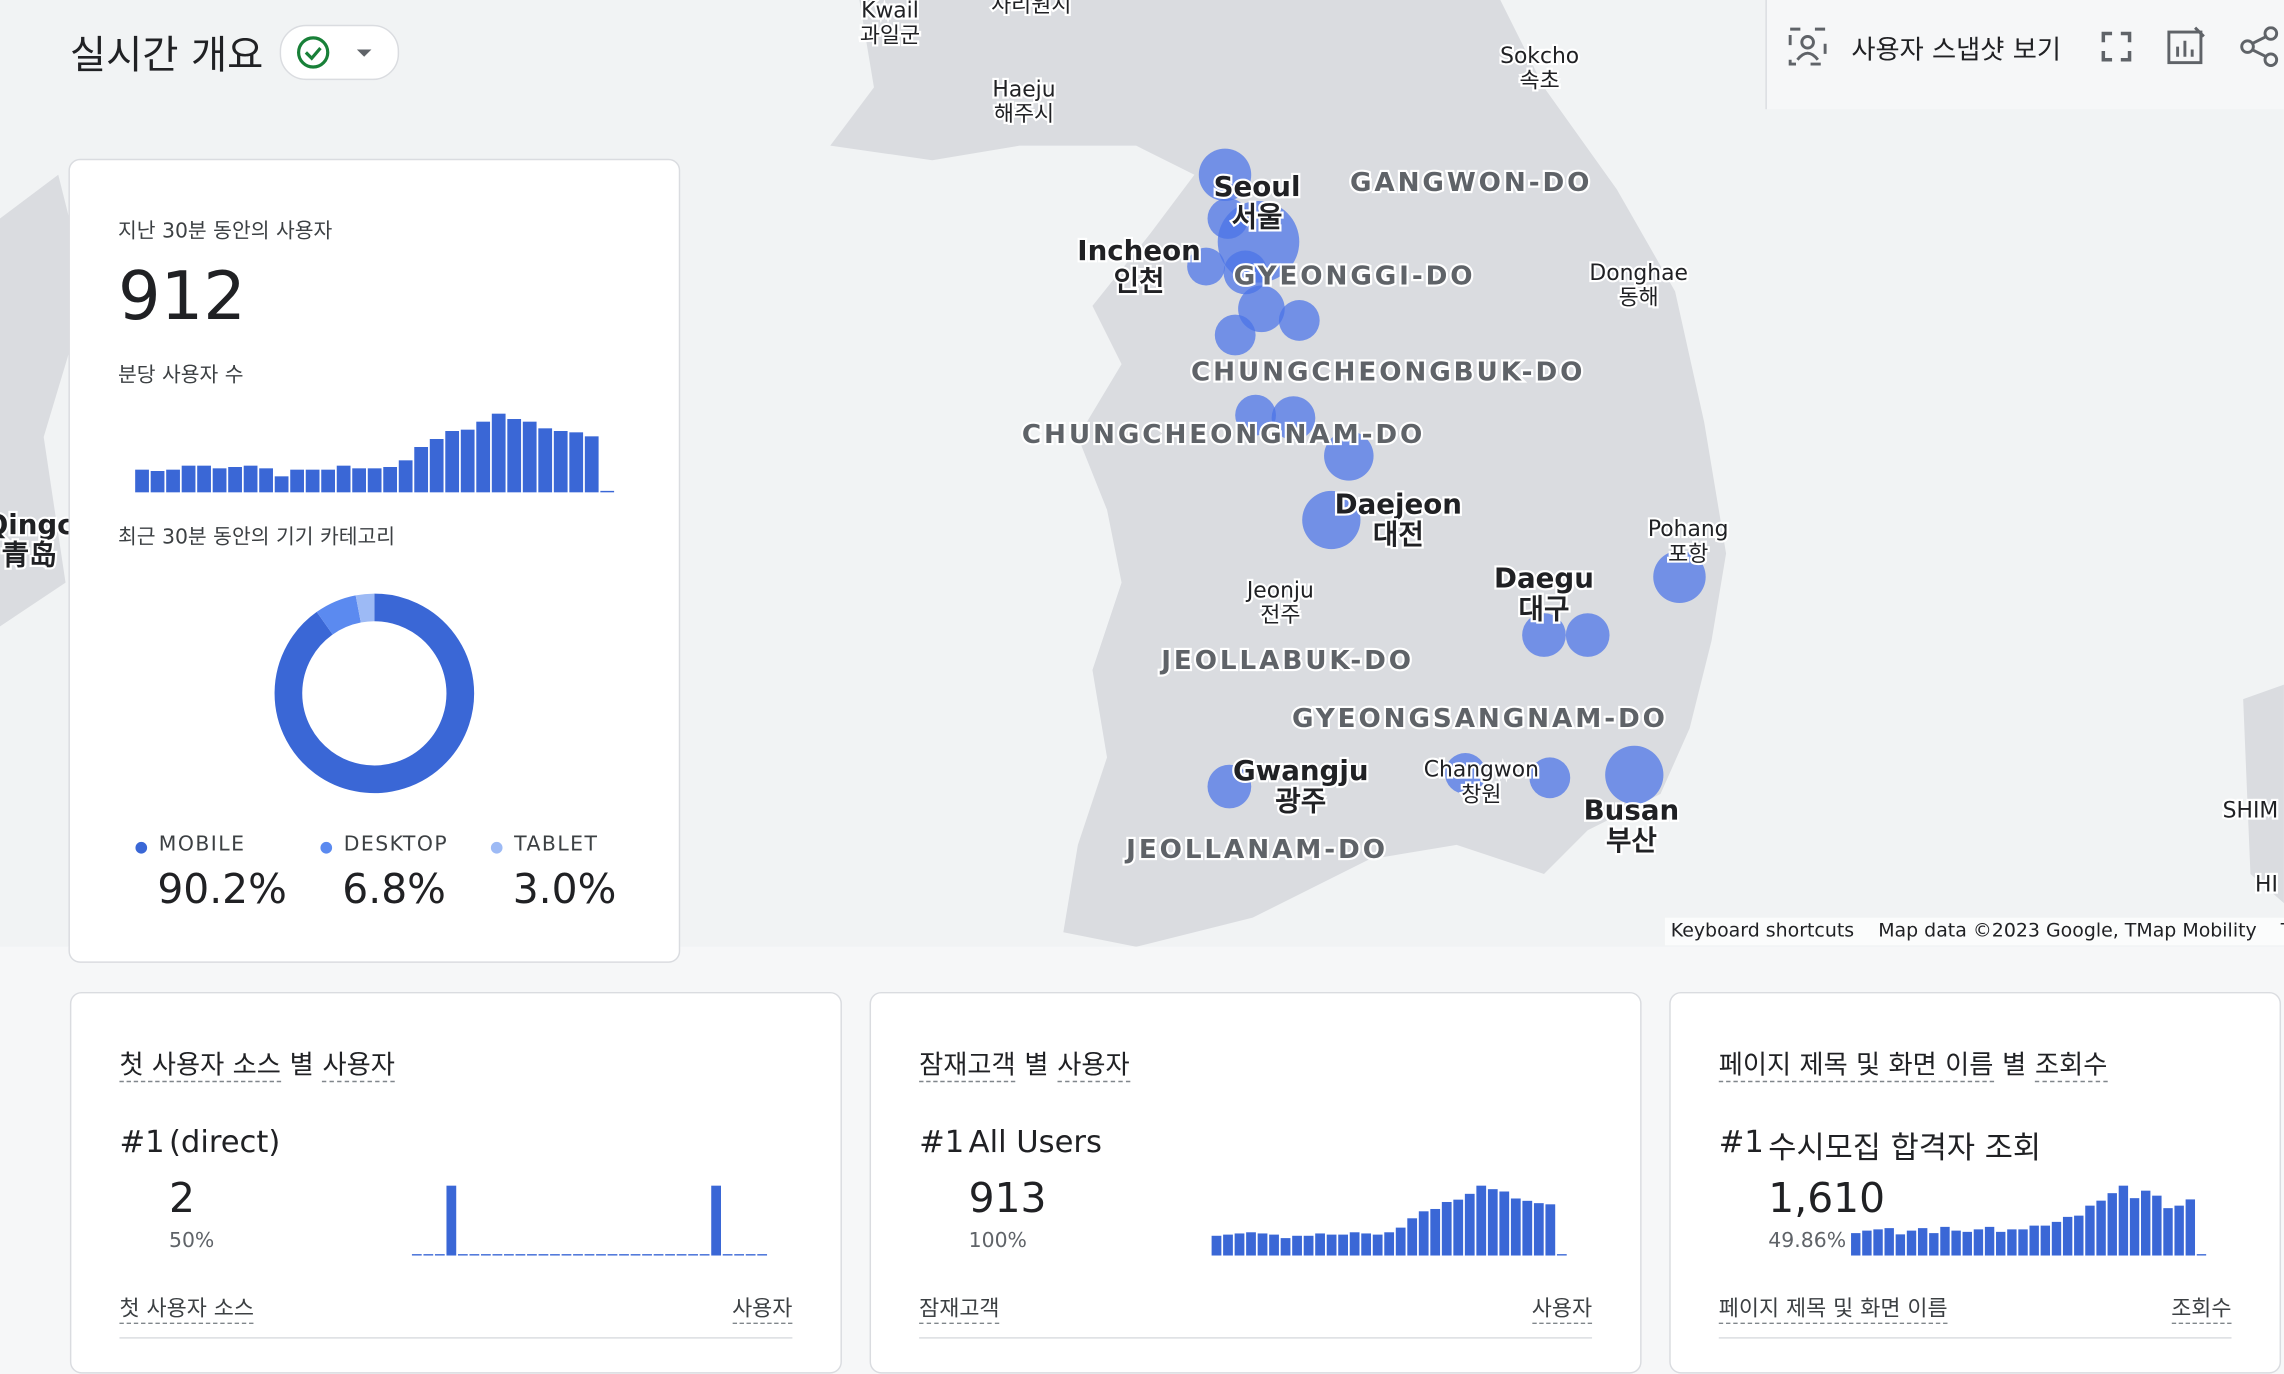 Image resolution: width=2284 pixels, height=1374 pixels. I want to click on edit-report-icon, so click(2186, 45).